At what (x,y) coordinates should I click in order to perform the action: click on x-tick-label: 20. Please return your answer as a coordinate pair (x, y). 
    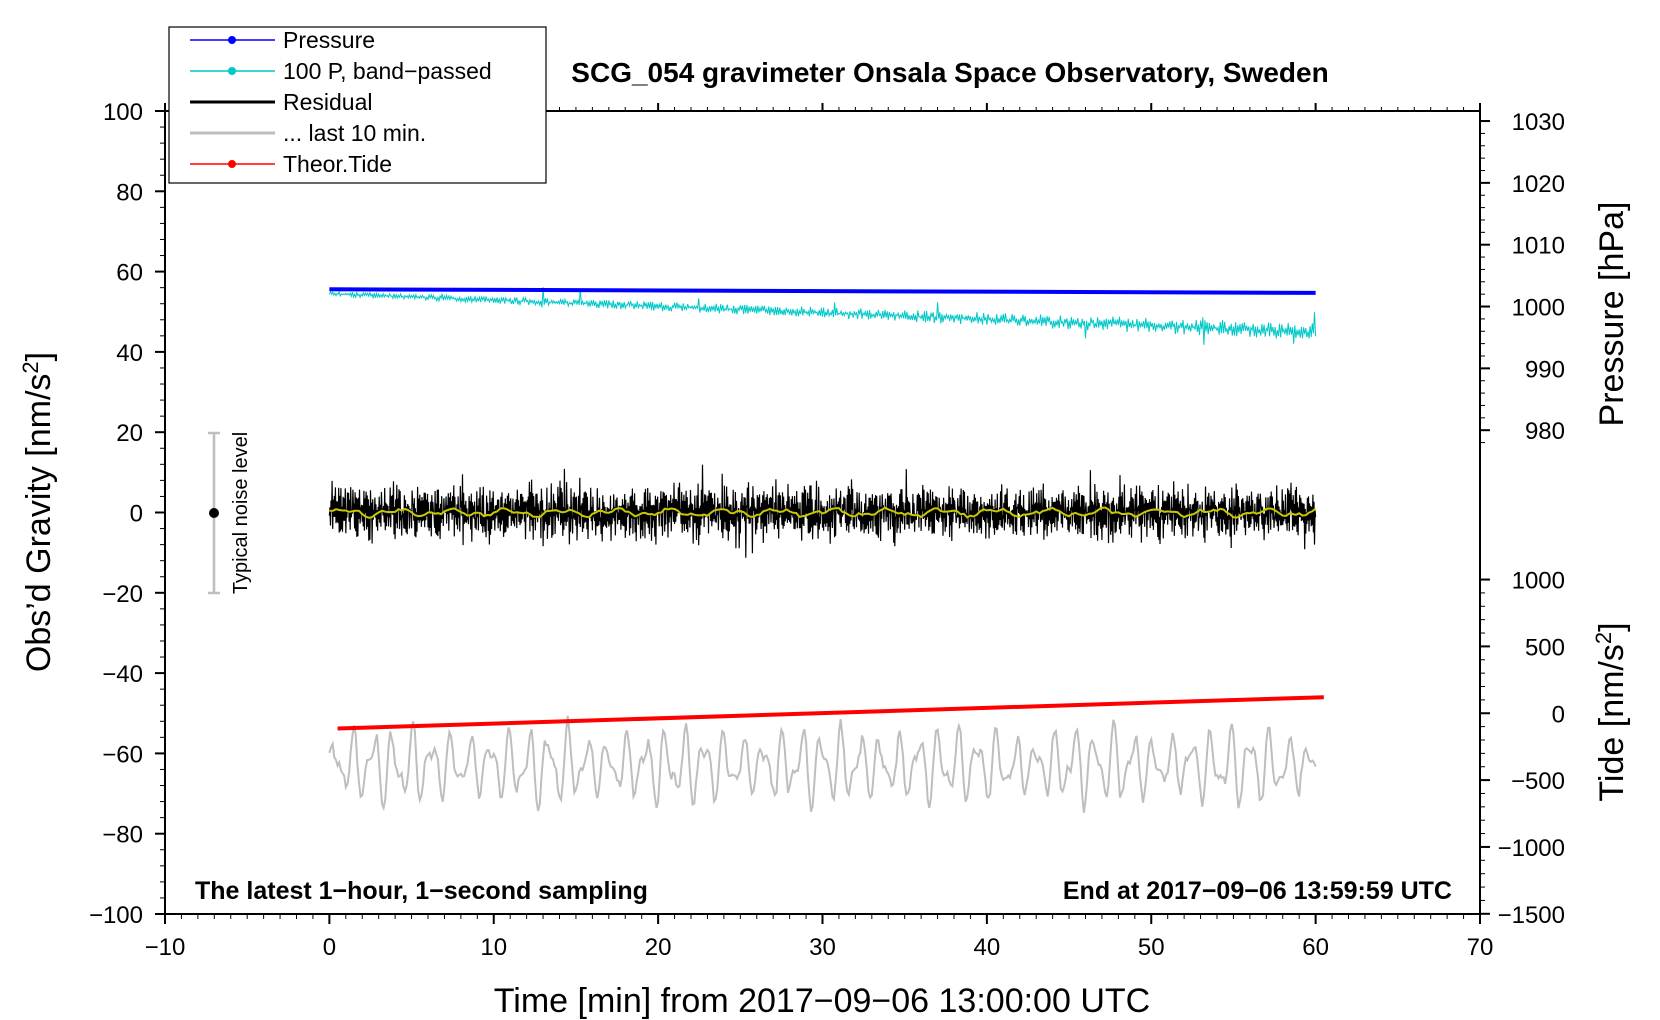
    Looking at the image, I should click on (658, 947).